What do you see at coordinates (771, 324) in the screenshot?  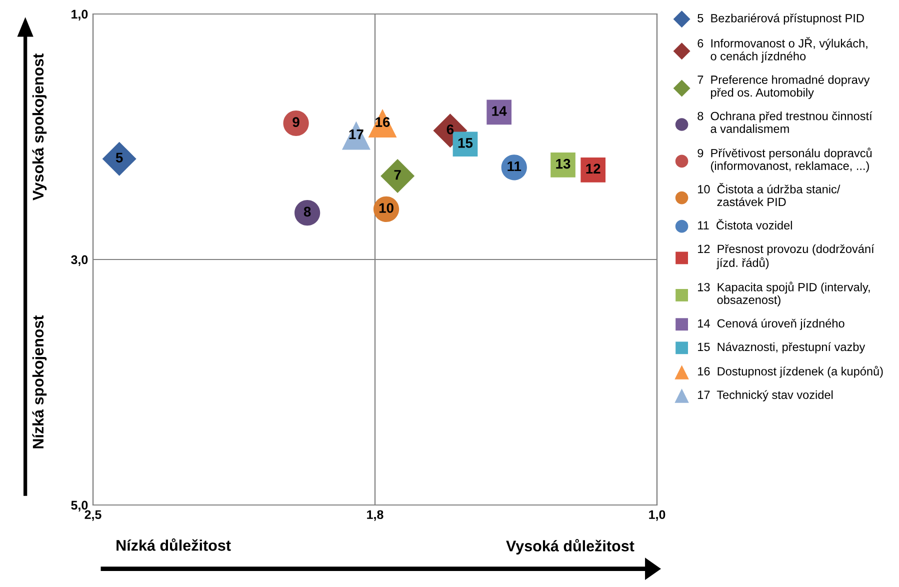 I see `legend-label: 14 Cenová úroveň jízdného` at bounding box center [771, 324].